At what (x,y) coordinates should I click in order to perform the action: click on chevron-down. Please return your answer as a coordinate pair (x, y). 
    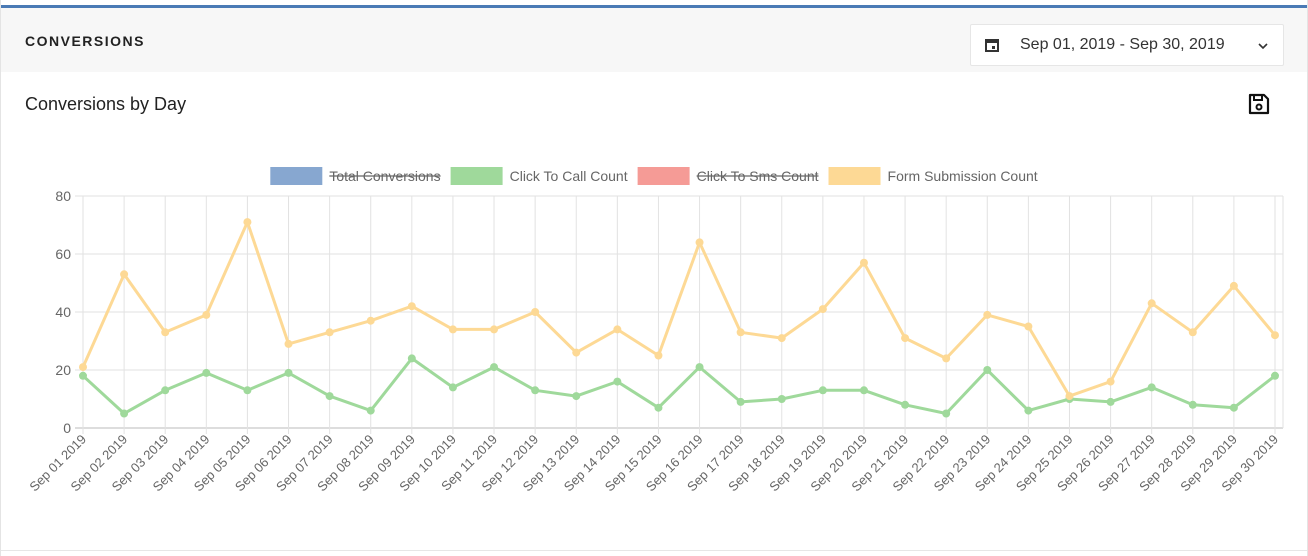
    Looking at the image, I should click on (1263, 46).